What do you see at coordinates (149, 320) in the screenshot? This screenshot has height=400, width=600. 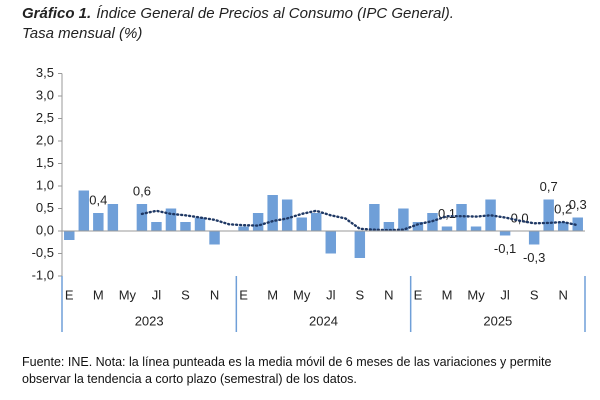 I see `group-label: 2023` at bounding box center [149, 320].